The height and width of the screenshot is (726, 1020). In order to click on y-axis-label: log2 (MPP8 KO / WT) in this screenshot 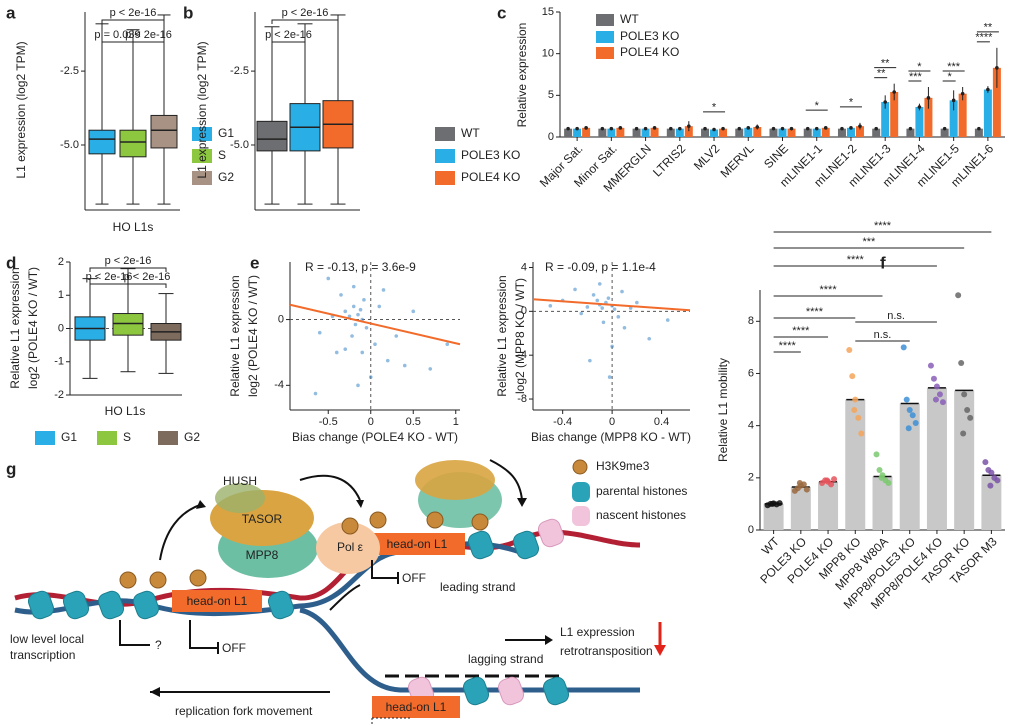, I will do `click(520, 336)`.